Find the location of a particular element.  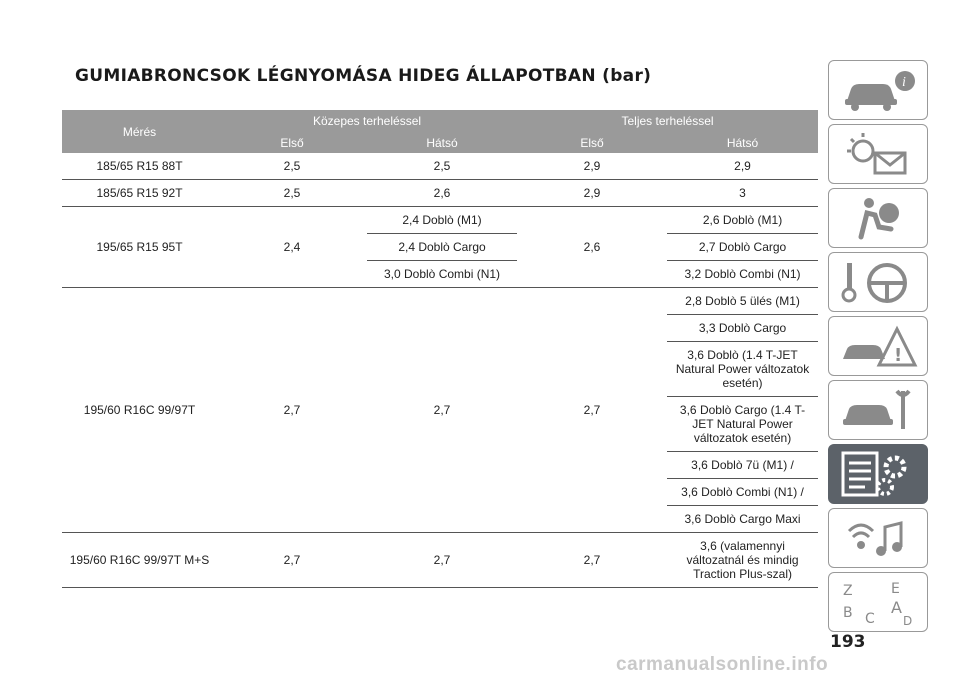

cell-k-hatso: 2,4 Doblò (M1) is located at coordinates (442, 220).